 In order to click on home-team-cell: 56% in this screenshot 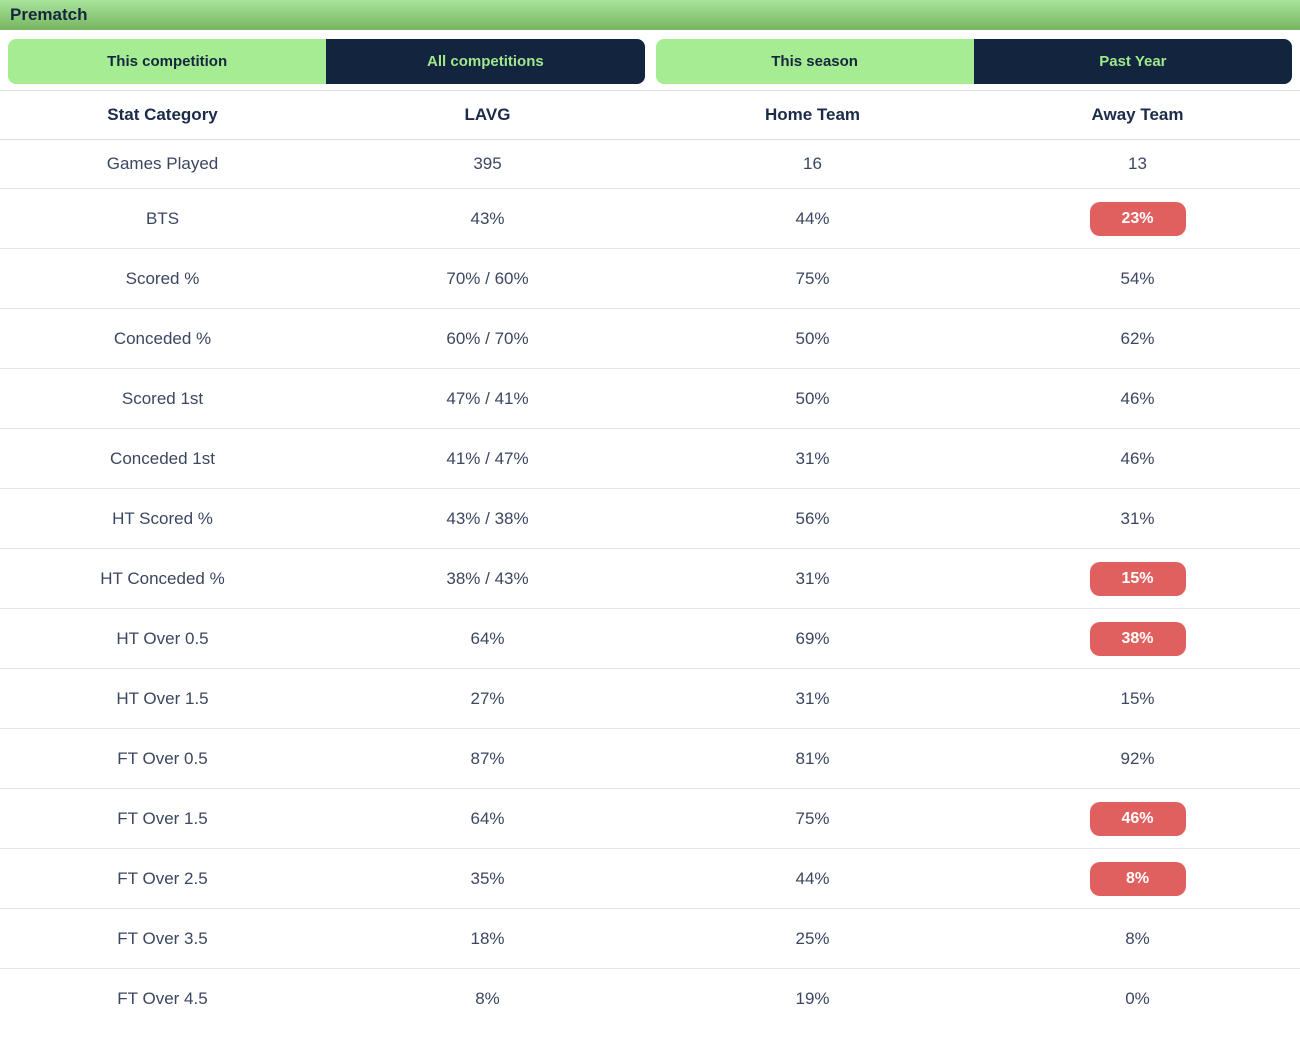, I will do `click(812, 519)`.